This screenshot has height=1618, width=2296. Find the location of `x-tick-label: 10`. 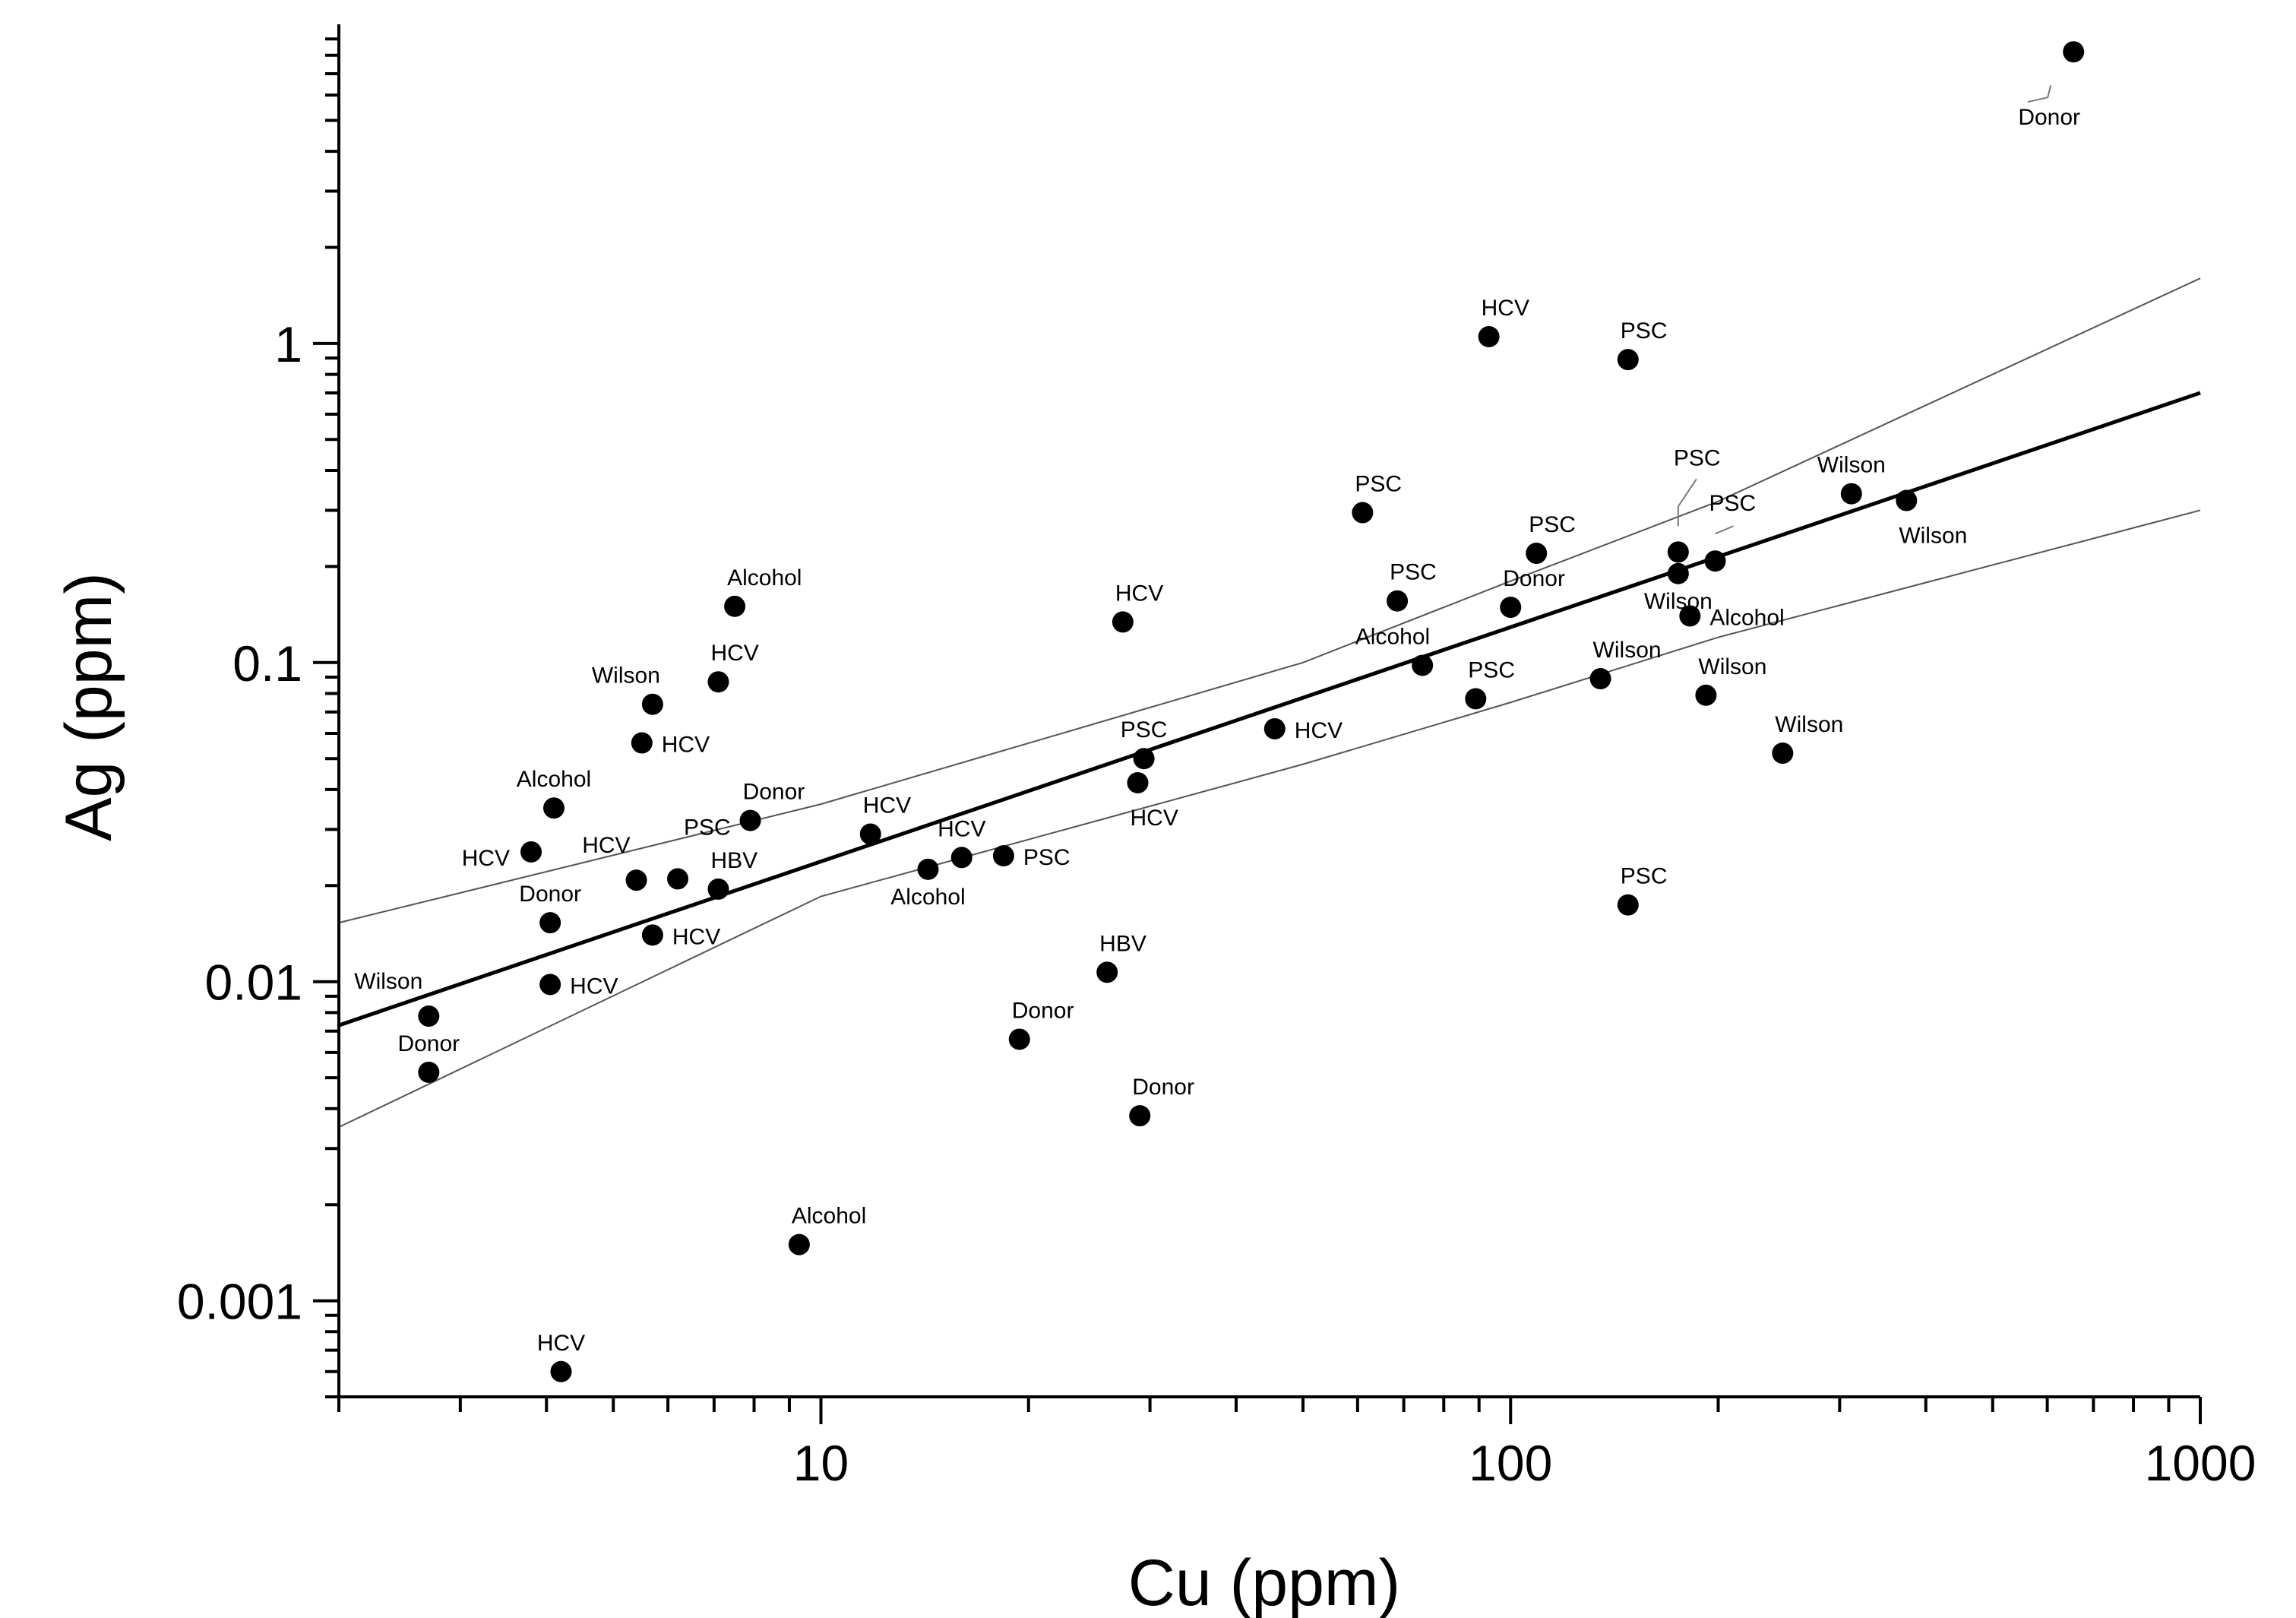

x-tick-label: 10 is located at coordinates (821, 1463).